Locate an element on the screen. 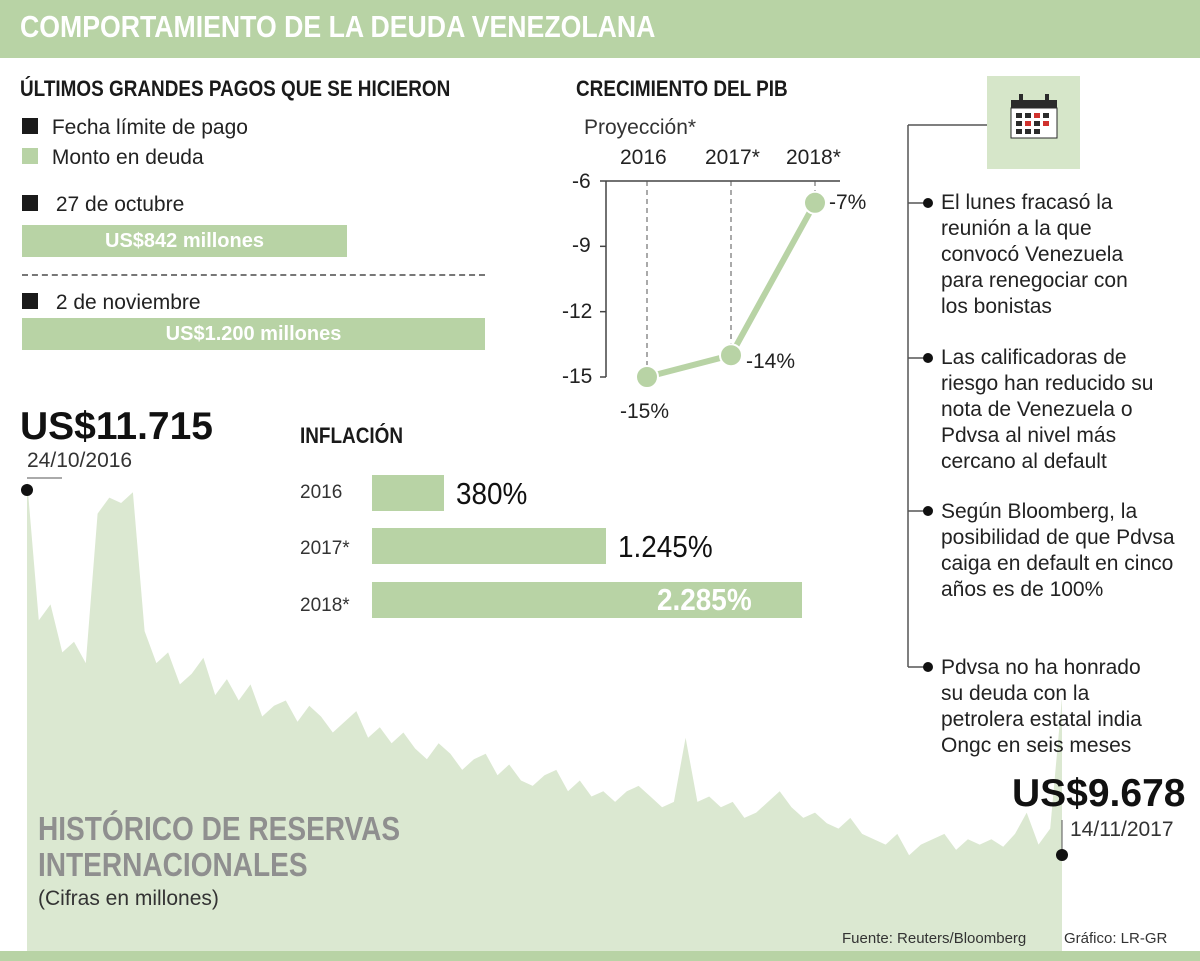 This screenshot has height=961, width=1200. calendar-icon is located at coordinates (1034, 116).